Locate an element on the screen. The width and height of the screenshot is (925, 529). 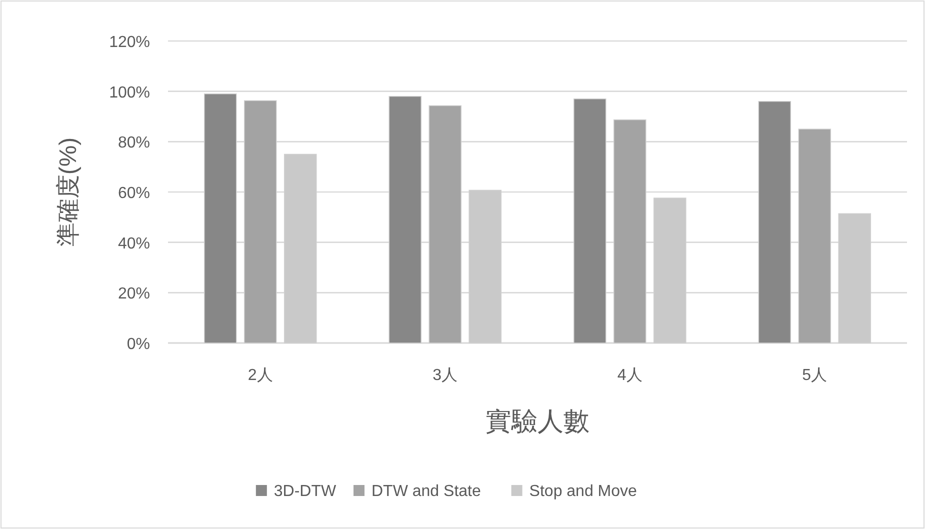
y-tick-label: 40% is located at coordinates (134, 243).